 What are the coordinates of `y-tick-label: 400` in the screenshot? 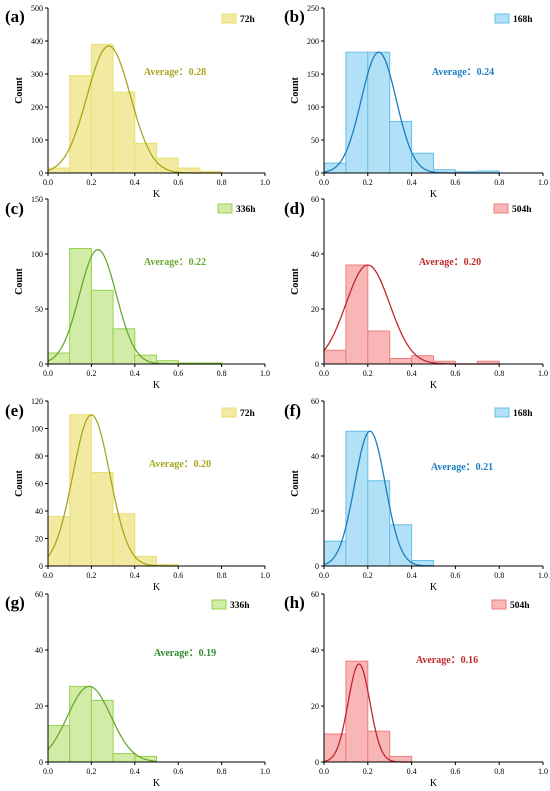 It's located at (37, 41).